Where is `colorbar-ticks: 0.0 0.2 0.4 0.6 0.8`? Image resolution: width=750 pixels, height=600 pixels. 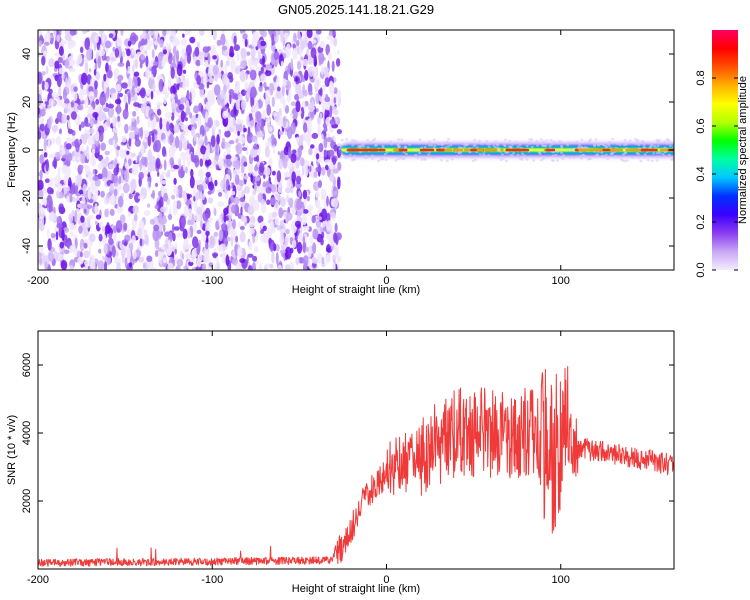
colorbar-ticks: 0.0 0.2 0.4 0.6 0.8 is located at coordinates (716, 174).